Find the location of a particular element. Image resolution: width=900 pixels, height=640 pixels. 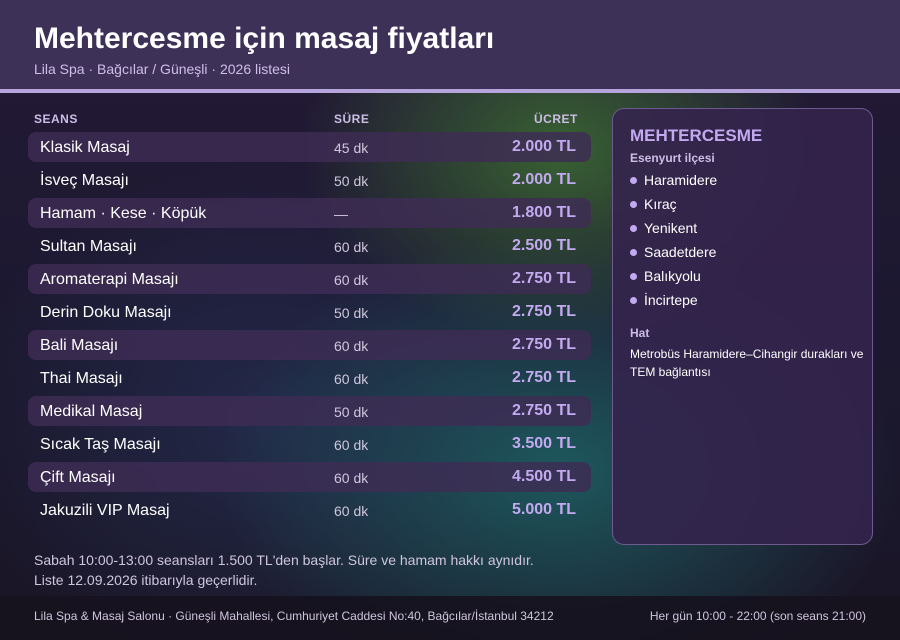

service-duration: 45 dk is located at coordinates (351, 148).